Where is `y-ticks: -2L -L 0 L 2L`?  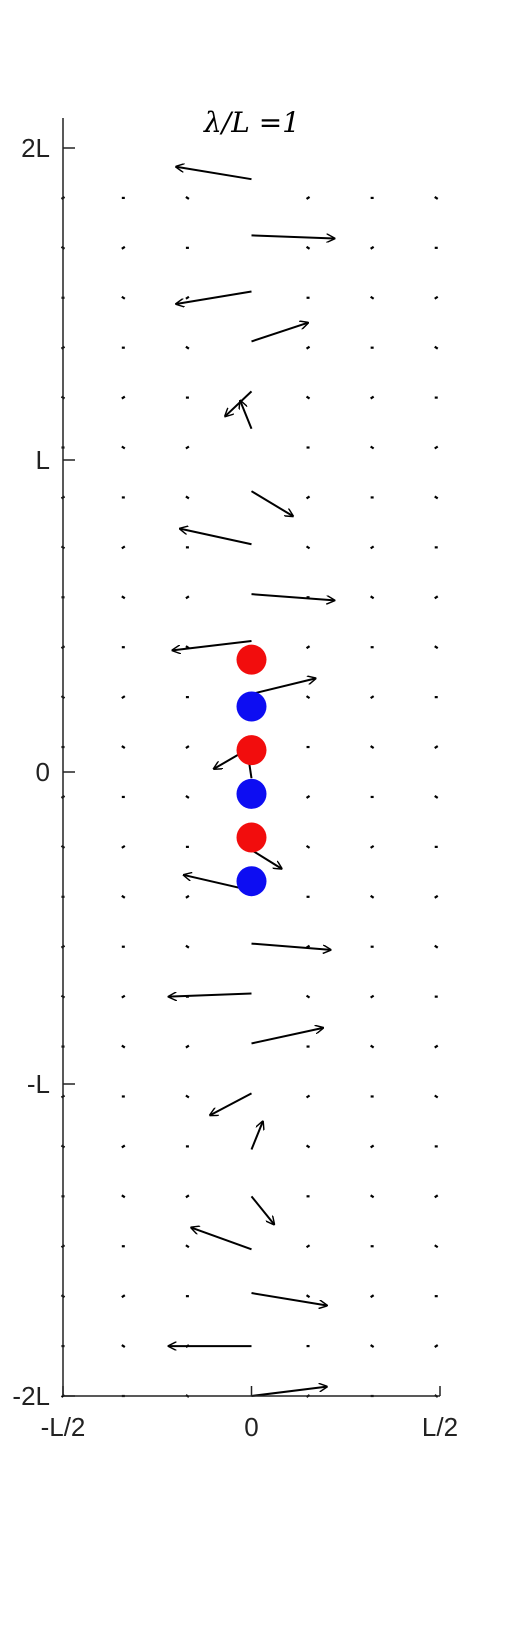 y-ticks: -2L -L 0 L 2L is located at coordinates (43, 772).